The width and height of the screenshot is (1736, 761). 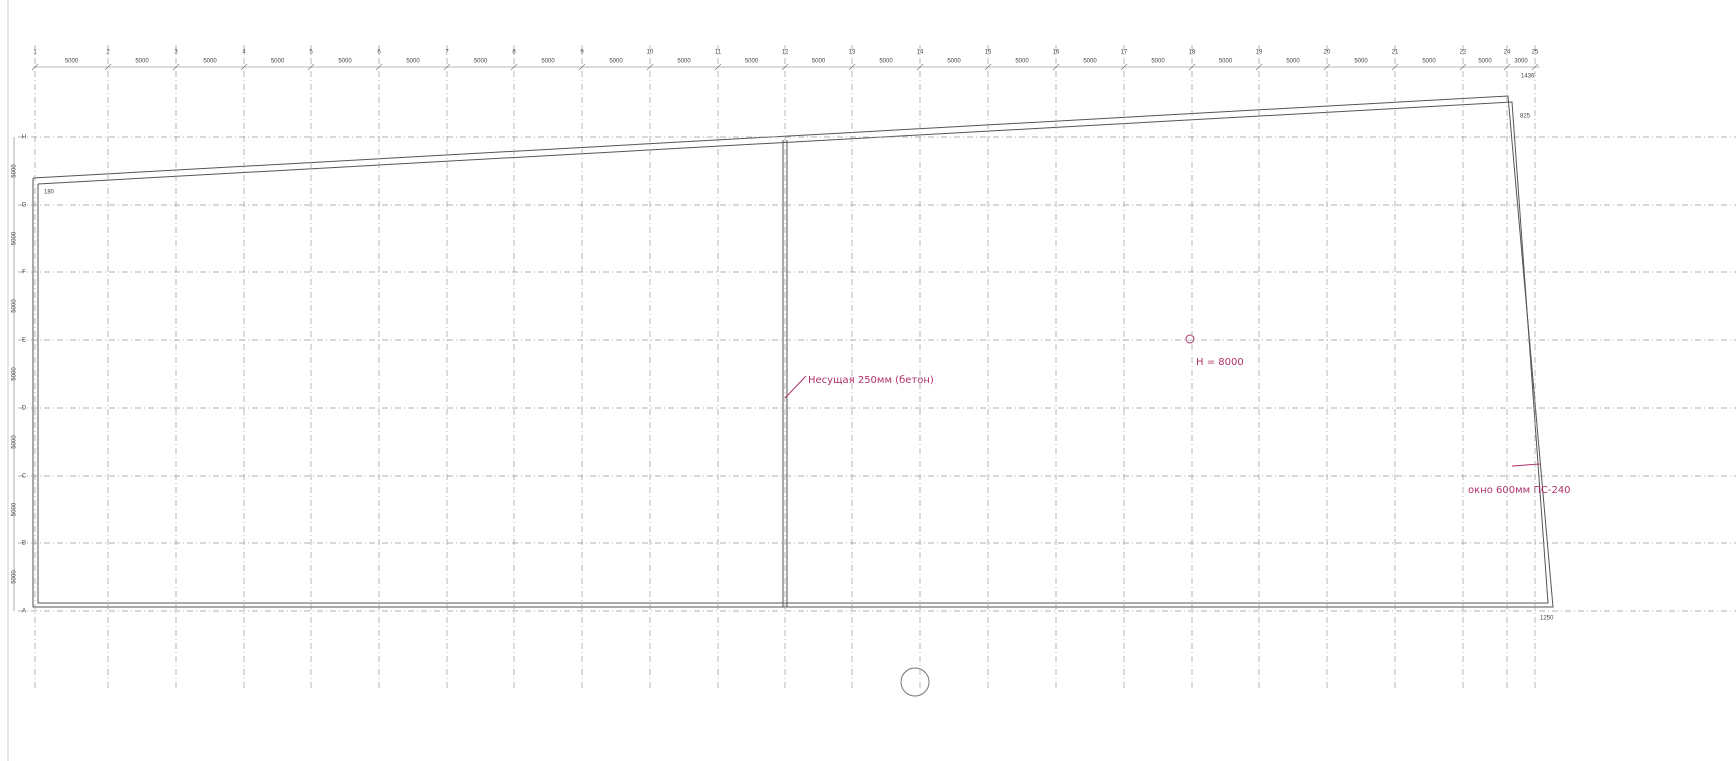 I want to click on column-label: 8, so click(x=514, y=53).